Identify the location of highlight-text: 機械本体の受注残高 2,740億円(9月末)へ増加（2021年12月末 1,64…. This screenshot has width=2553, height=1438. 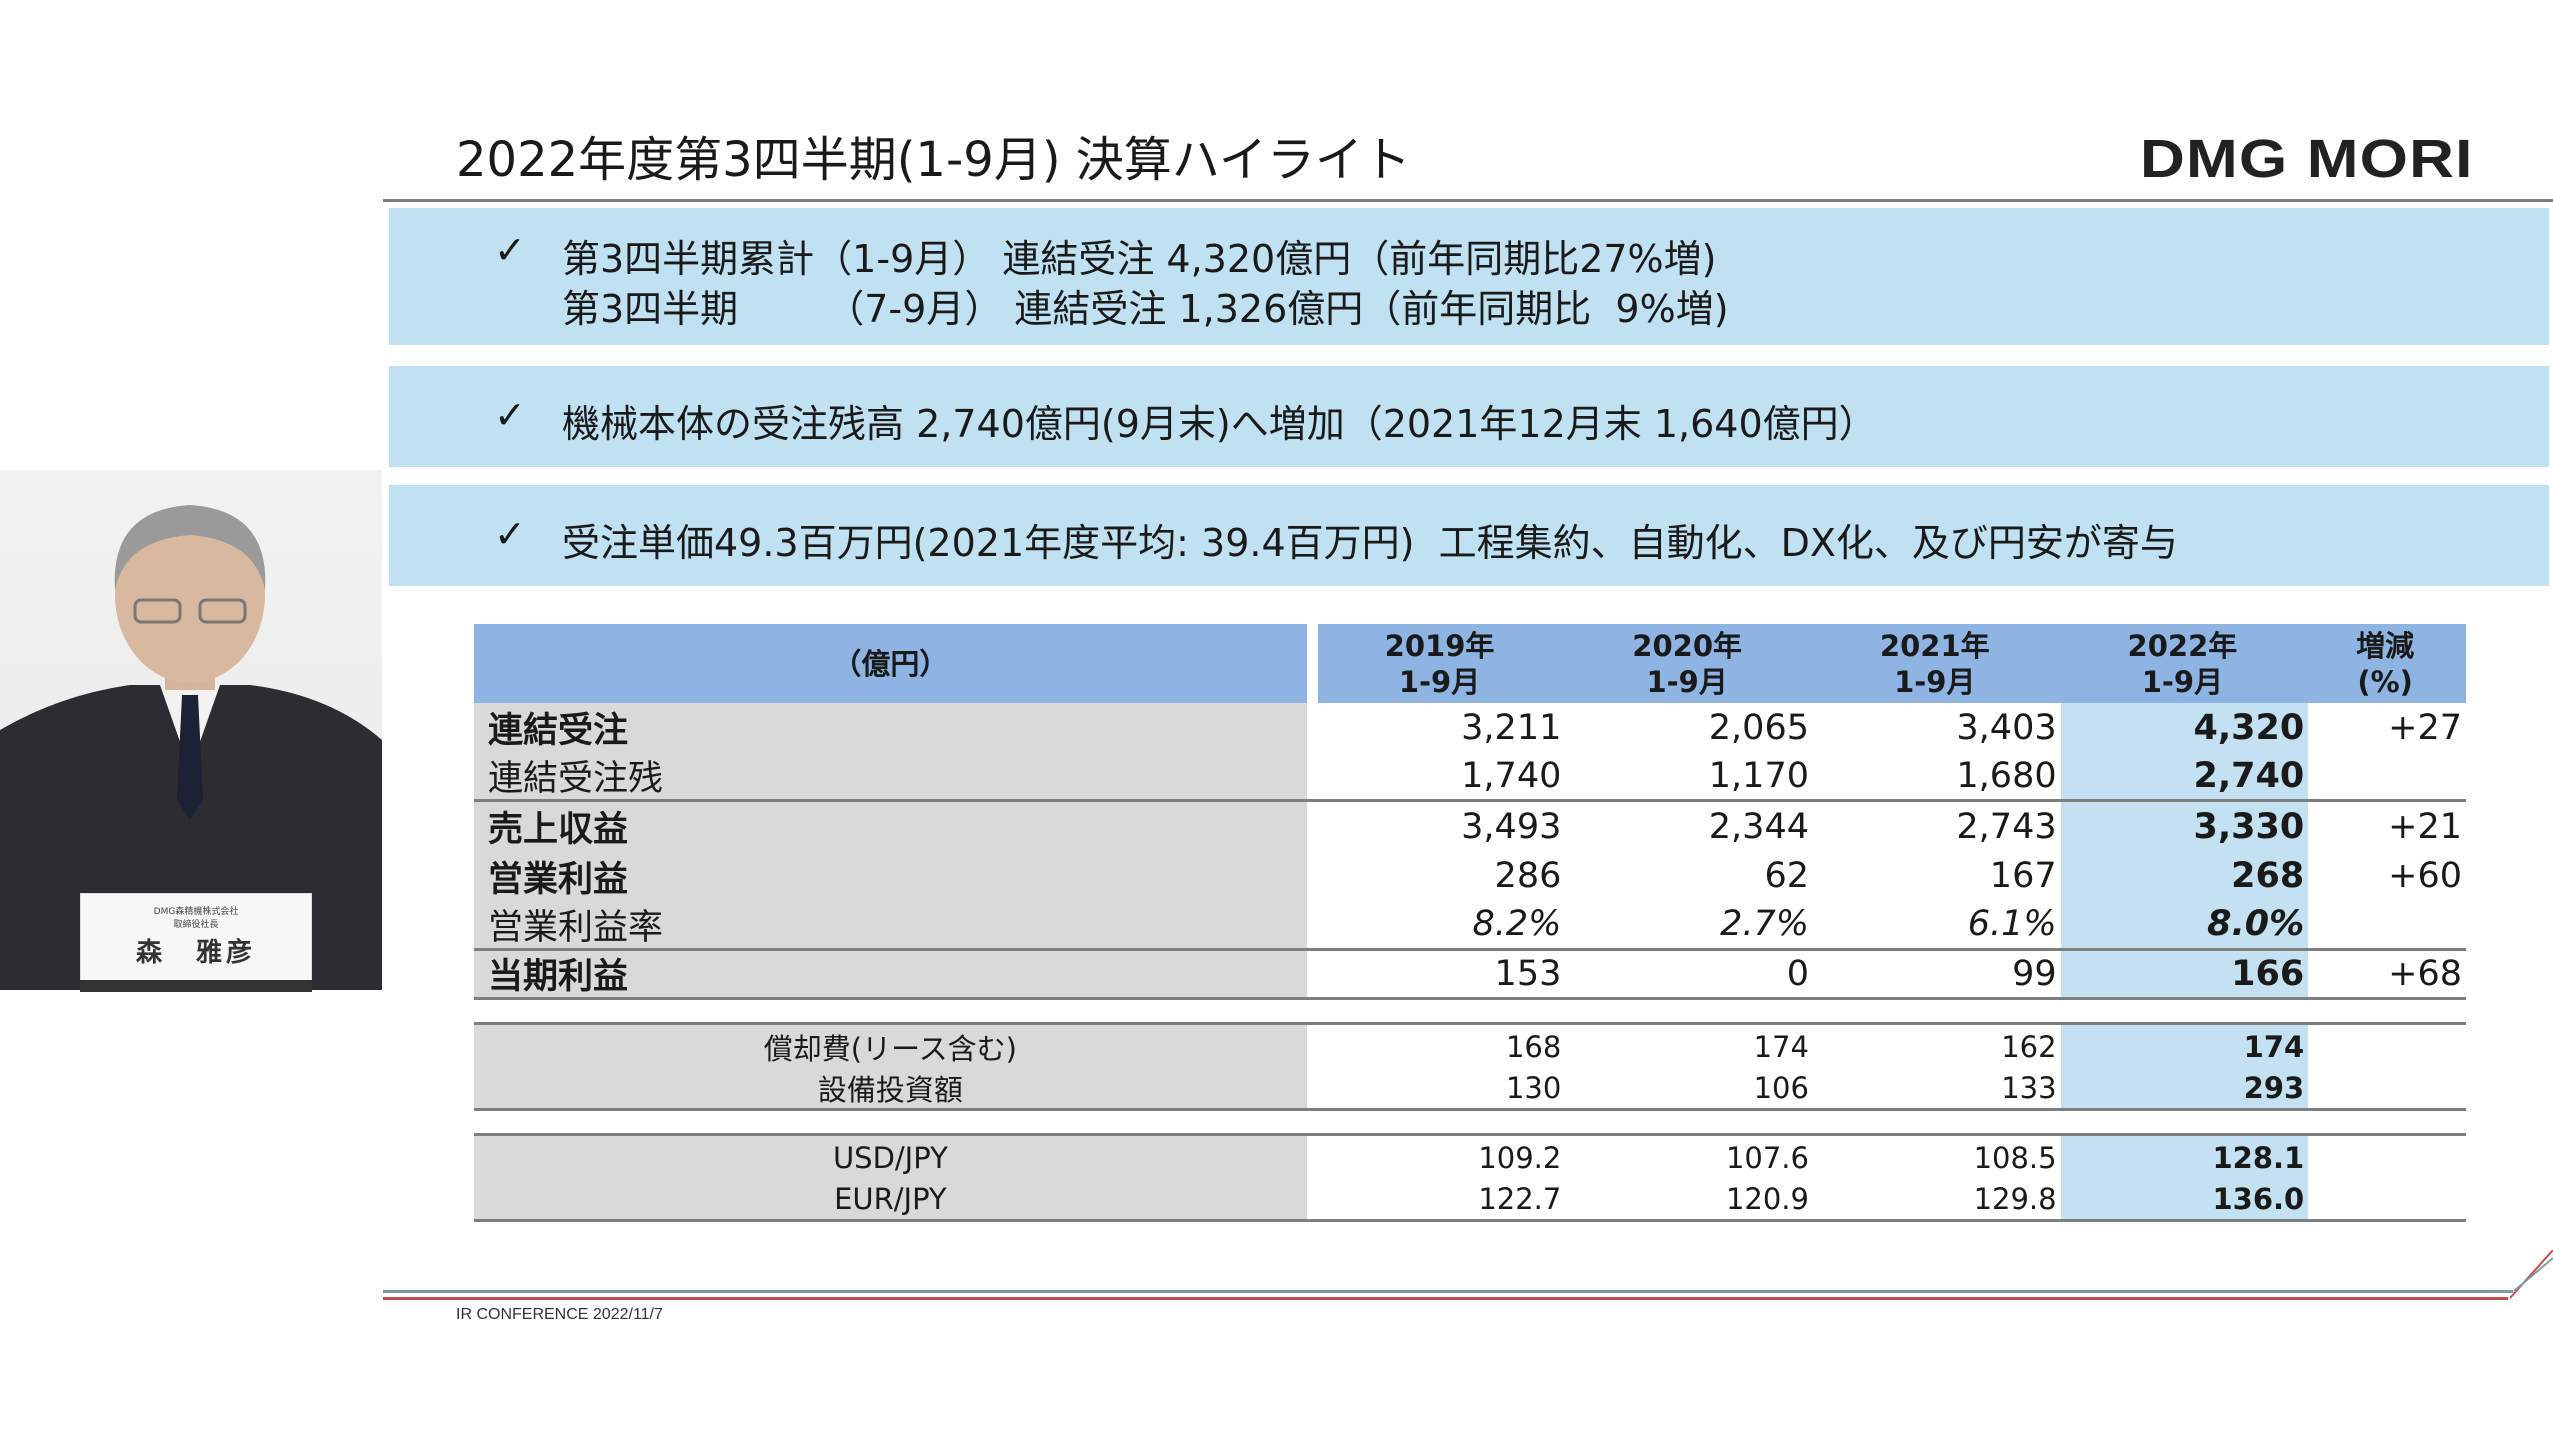
(1219, 424).